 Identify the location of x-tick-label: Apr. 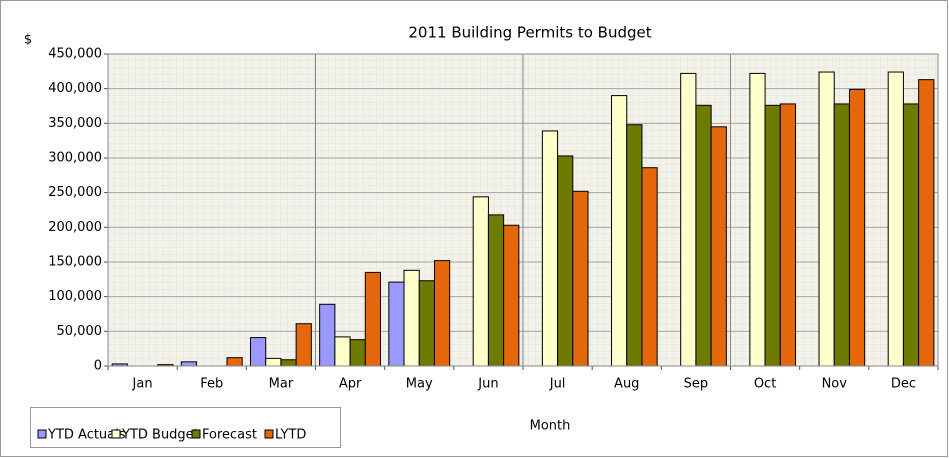
(350, 384).